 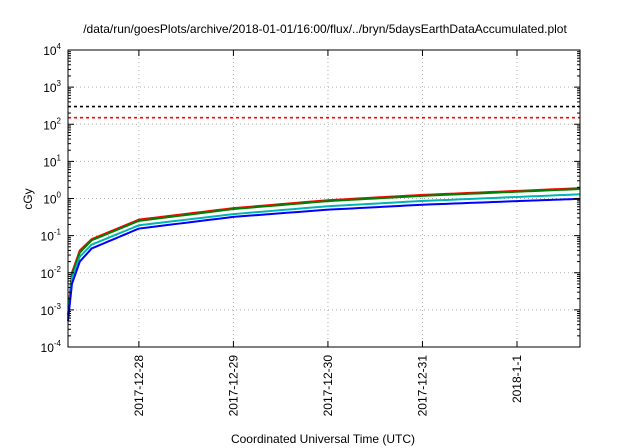 What do you see at coordinates (51, 310) in the screenshot?
I see `y-tick-label: 10⁻³` at bounding box center [51, 310].